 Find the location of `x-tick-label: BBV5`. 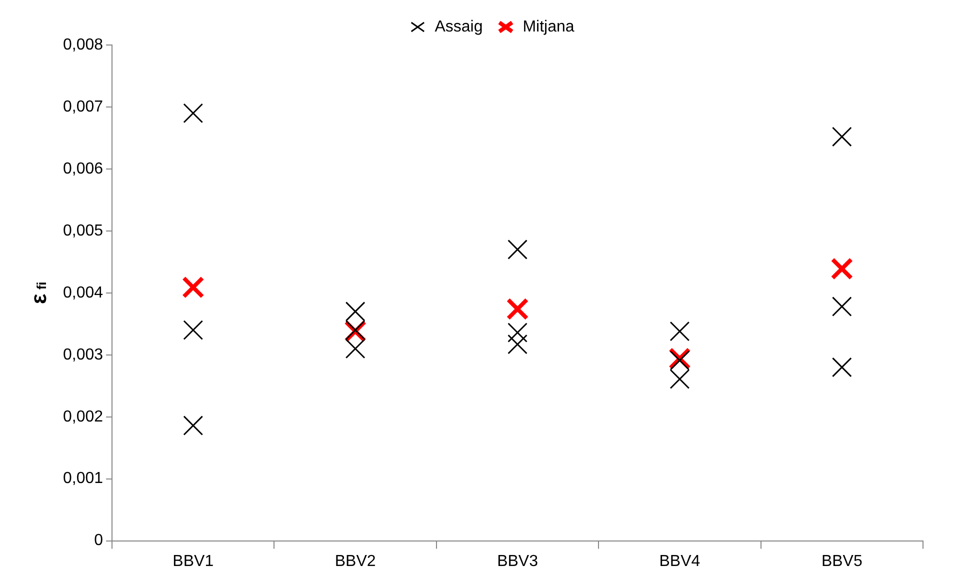

x-tick-label: BBV5 is located at coordinates (841, 561).